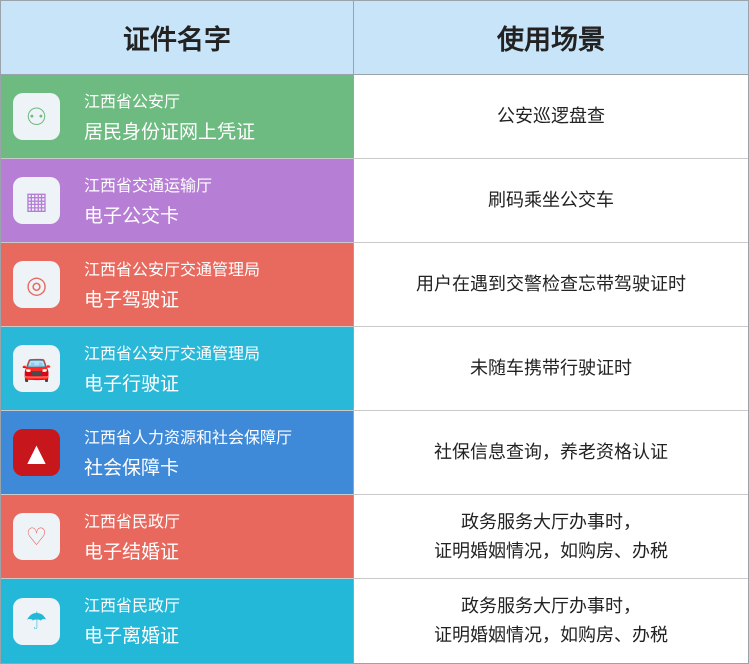 This screenshot has width=749, height=664. What do you see at coordinates (374, 453) in the screenshot?
I see `table-row: ▲ 江西省人力资源和社会保障厅 社会保障卡 社保信息查询，养老资格认证` at bounding box center [374, 453].